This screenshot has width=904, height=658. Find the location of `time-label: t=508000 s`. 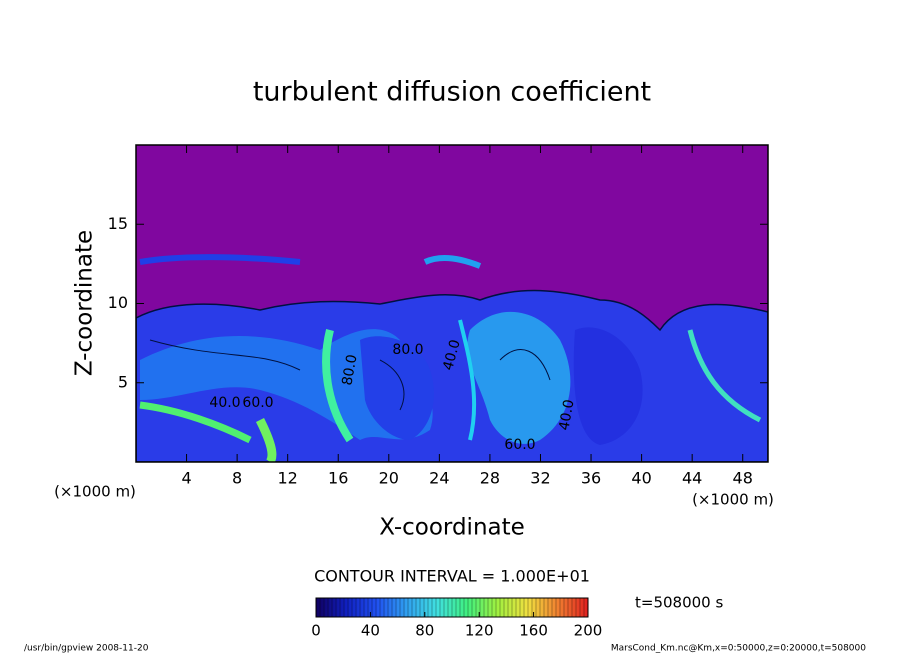

time-label: t=508000 s is located at coordinates (679, 603).